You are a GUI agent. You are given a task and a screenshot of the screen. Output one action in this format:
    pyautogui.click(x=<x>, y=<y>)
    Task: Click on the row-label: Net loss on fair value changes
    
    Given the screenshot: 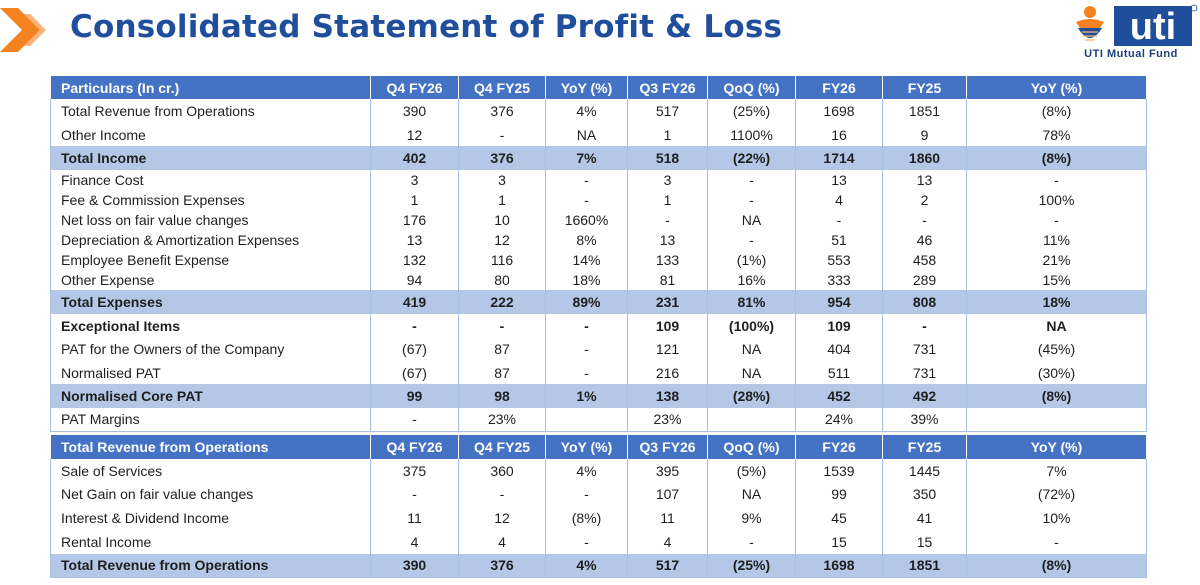 What is the action you would take?
    pyautogui.click(x=210, y=220)
    